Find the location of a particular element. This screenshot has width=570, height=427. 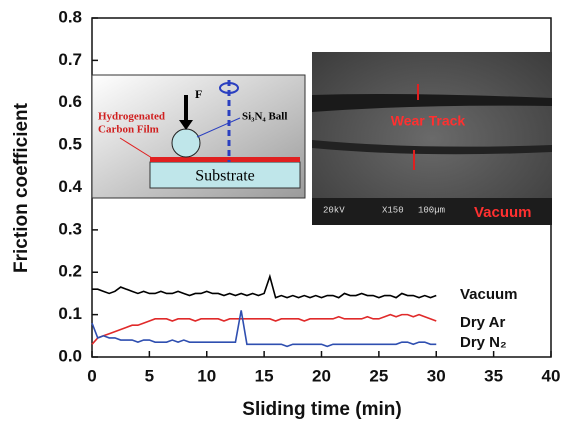

label: Wear Track is located at coordinates (428, 121).